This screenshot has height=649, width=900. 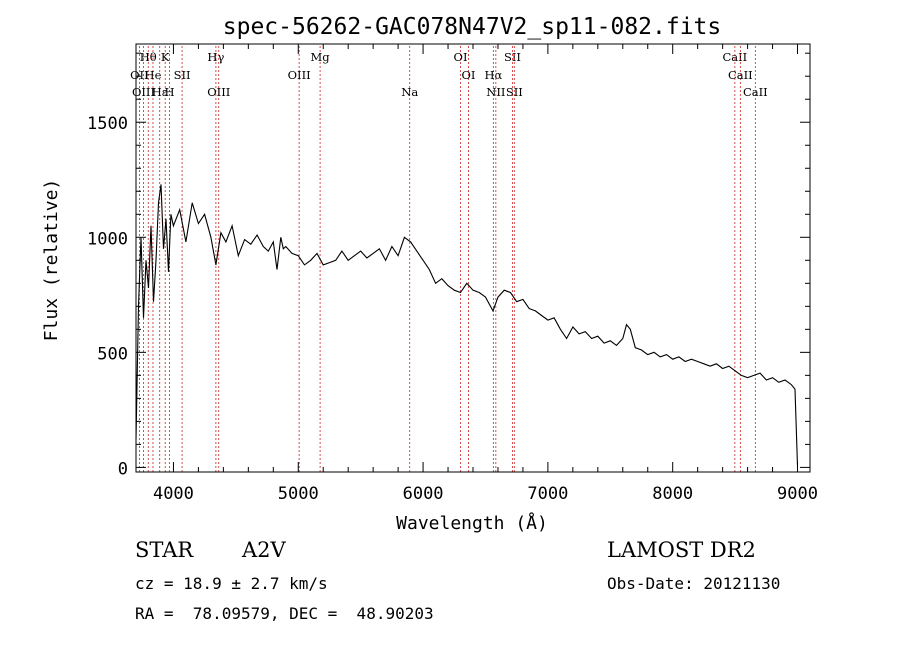 What do you see at coordinates (165, 57) in the screenshot?
I see `line-marker-label: K` at bounding box center [165, 57].